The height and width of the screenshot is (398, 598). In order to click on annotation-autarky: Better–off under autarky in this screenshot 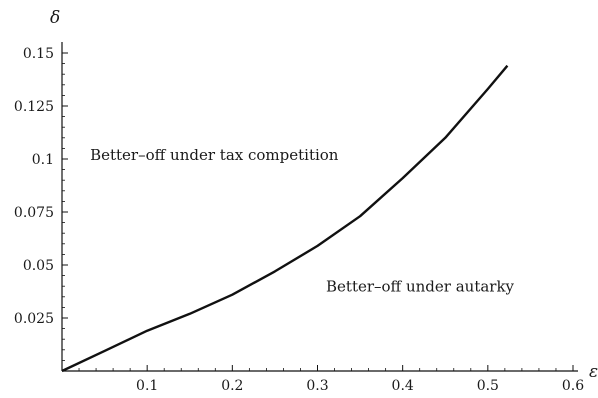, I will do `click(420, 287)`.